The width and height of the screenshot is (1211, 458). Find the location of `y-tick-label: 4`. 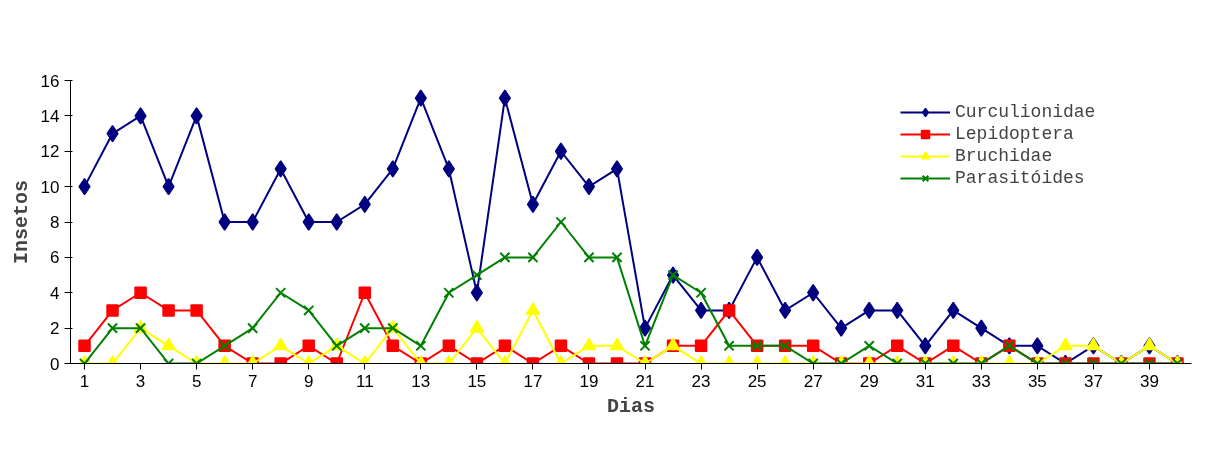

y-tick-label: 4 is located at coordinates (55, 293).